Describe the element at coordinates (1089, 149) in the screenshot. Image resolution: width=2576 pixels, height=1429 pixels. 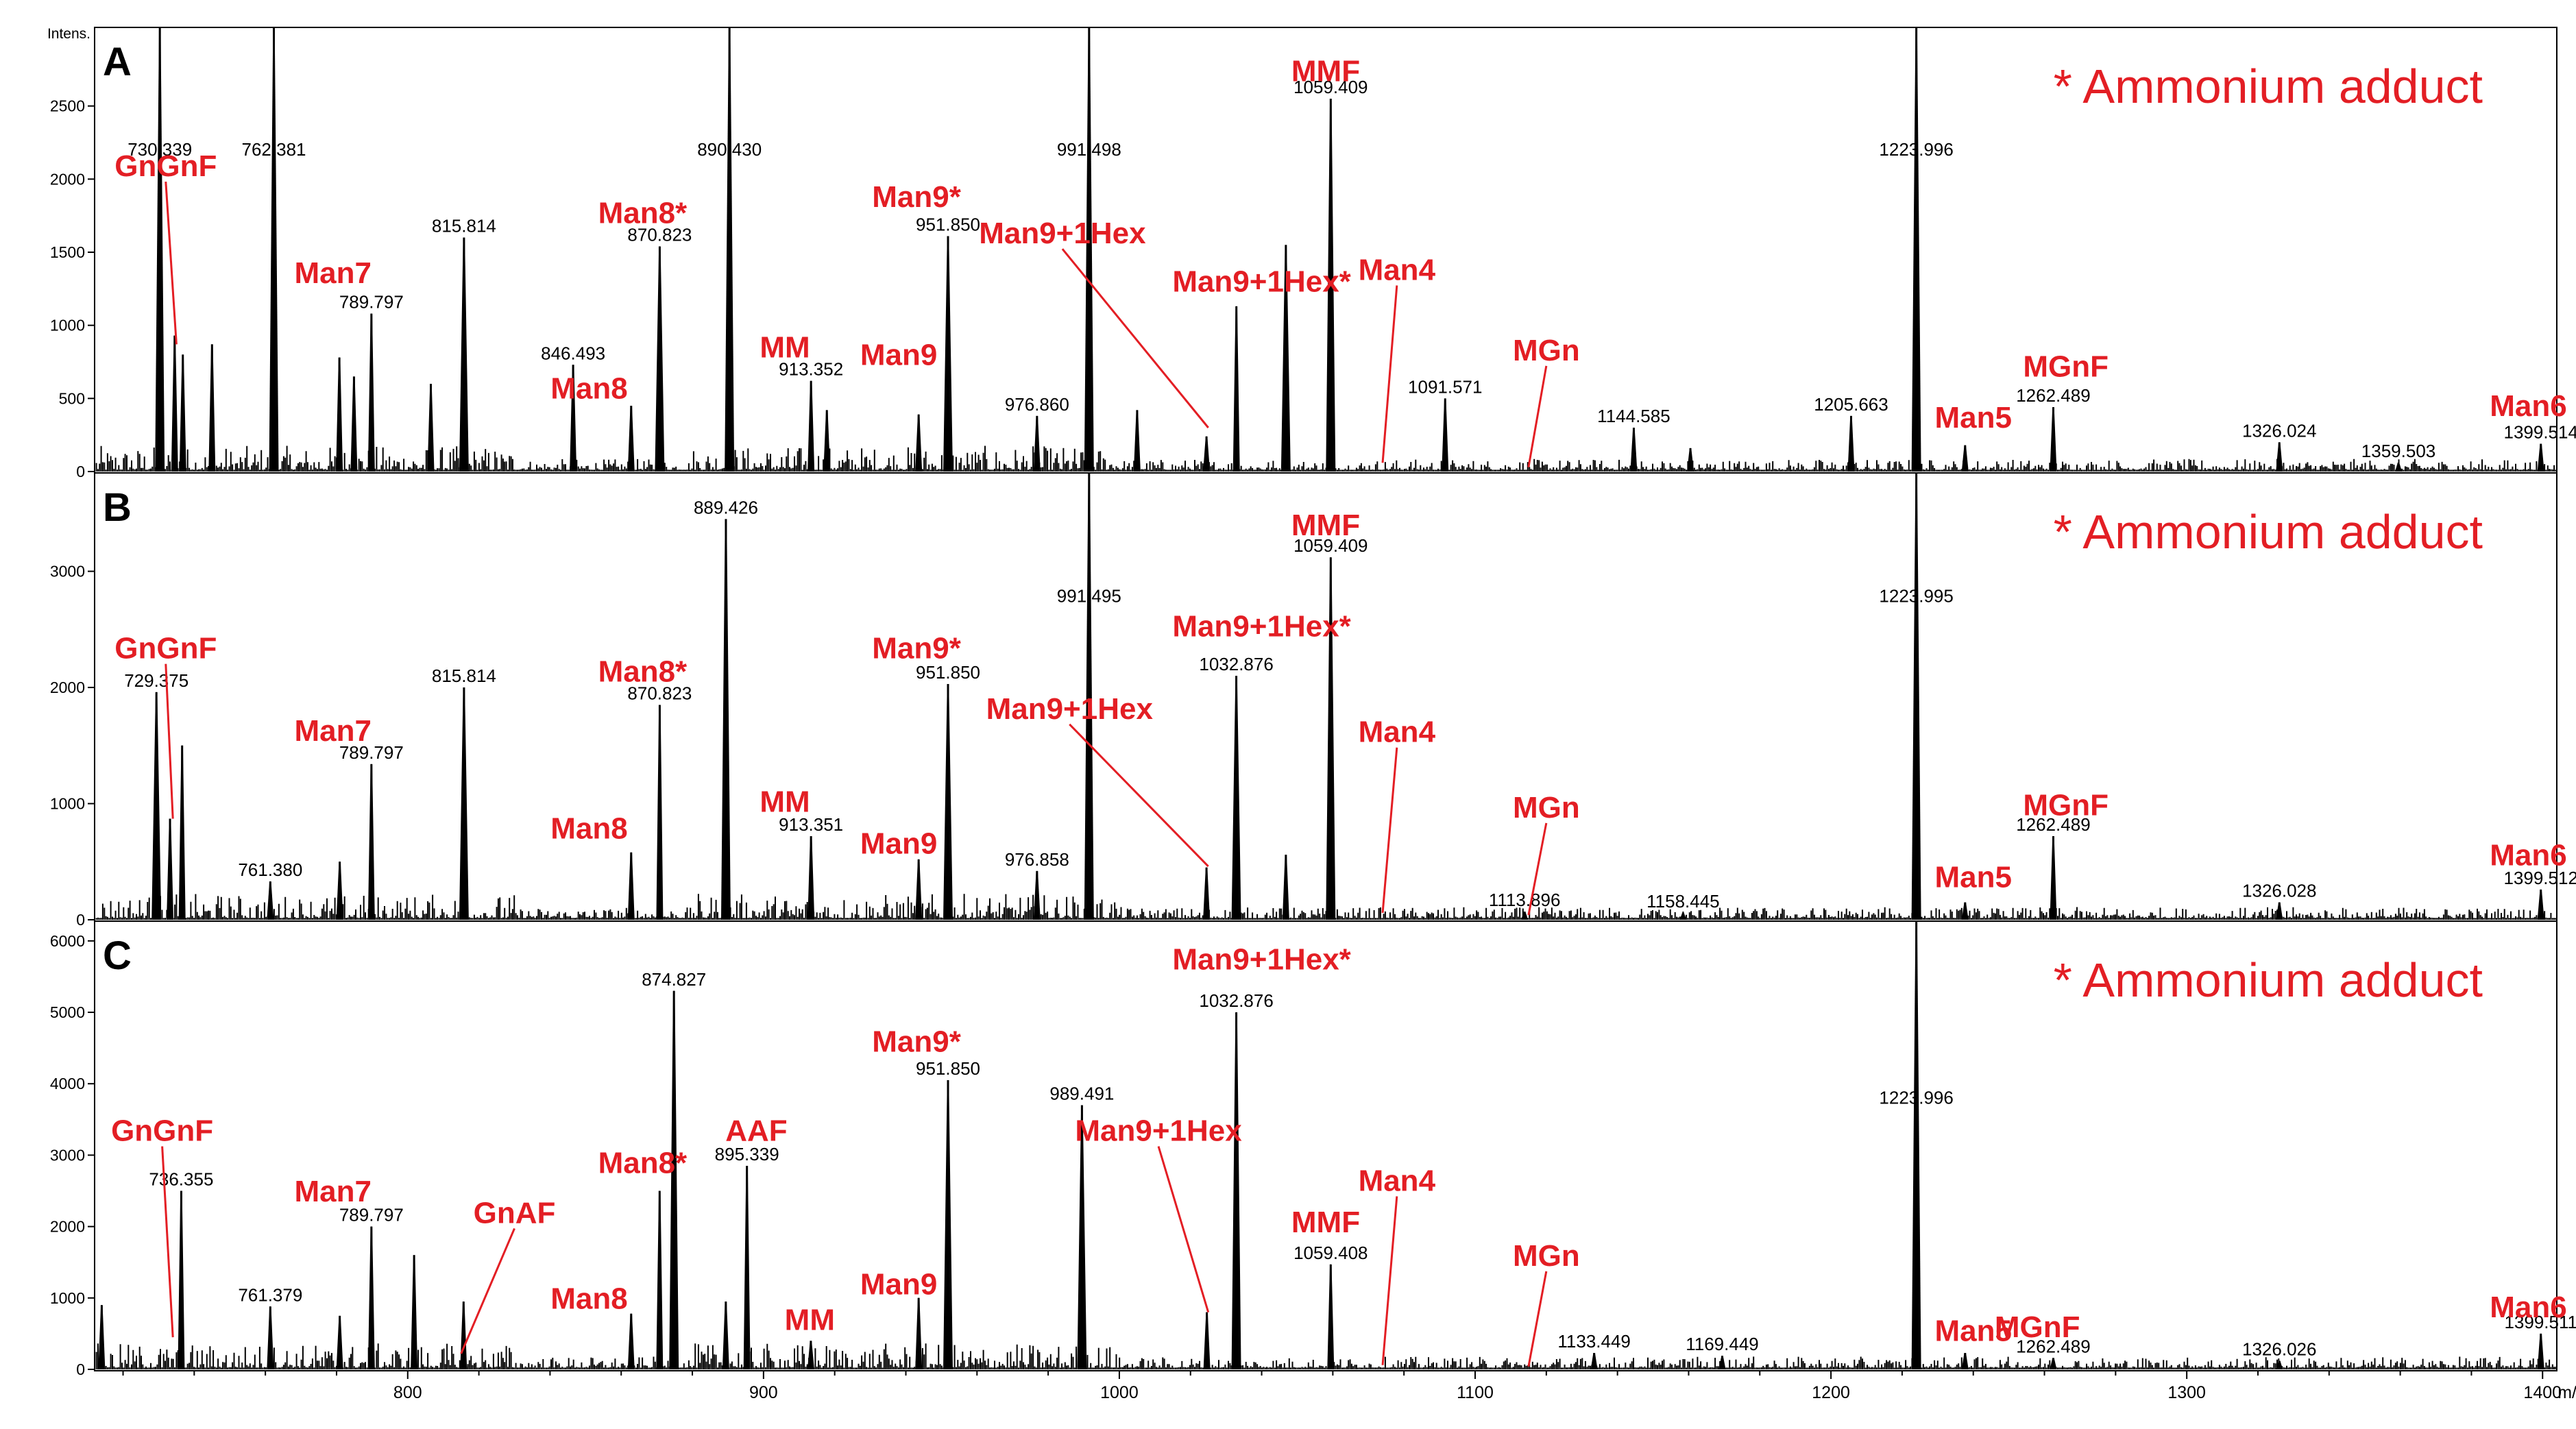
I see `peak-label: 991.498` at that location.